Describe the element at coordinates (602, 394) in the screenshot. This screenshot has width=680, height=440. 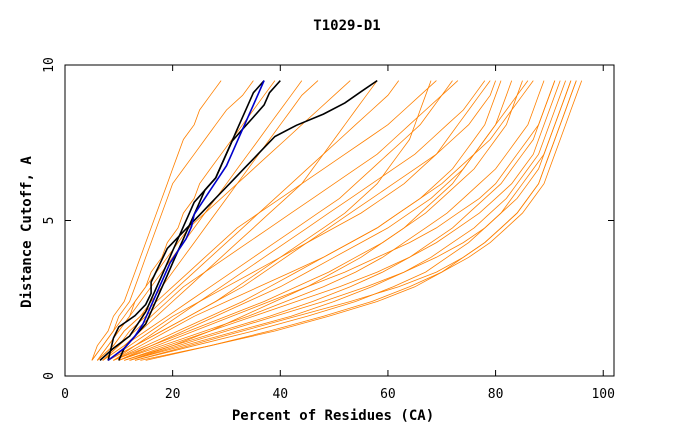
I see `x-tick-label: 100` at that location.